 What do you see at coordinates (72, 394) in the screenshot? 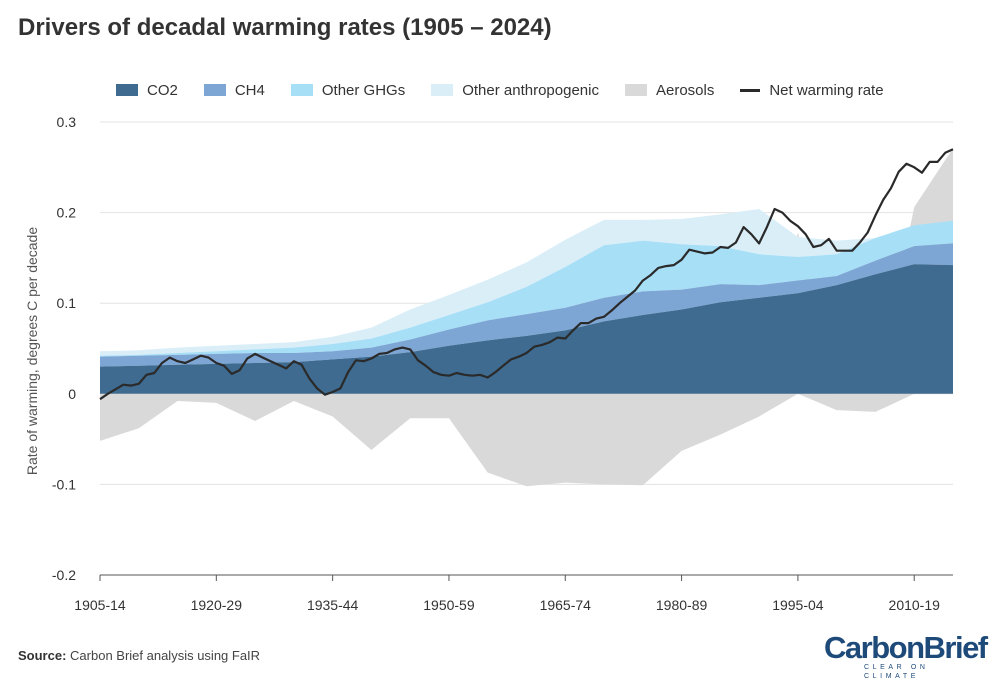
I see `y-tick-label-3: 0` at bounding box center [72, 394].